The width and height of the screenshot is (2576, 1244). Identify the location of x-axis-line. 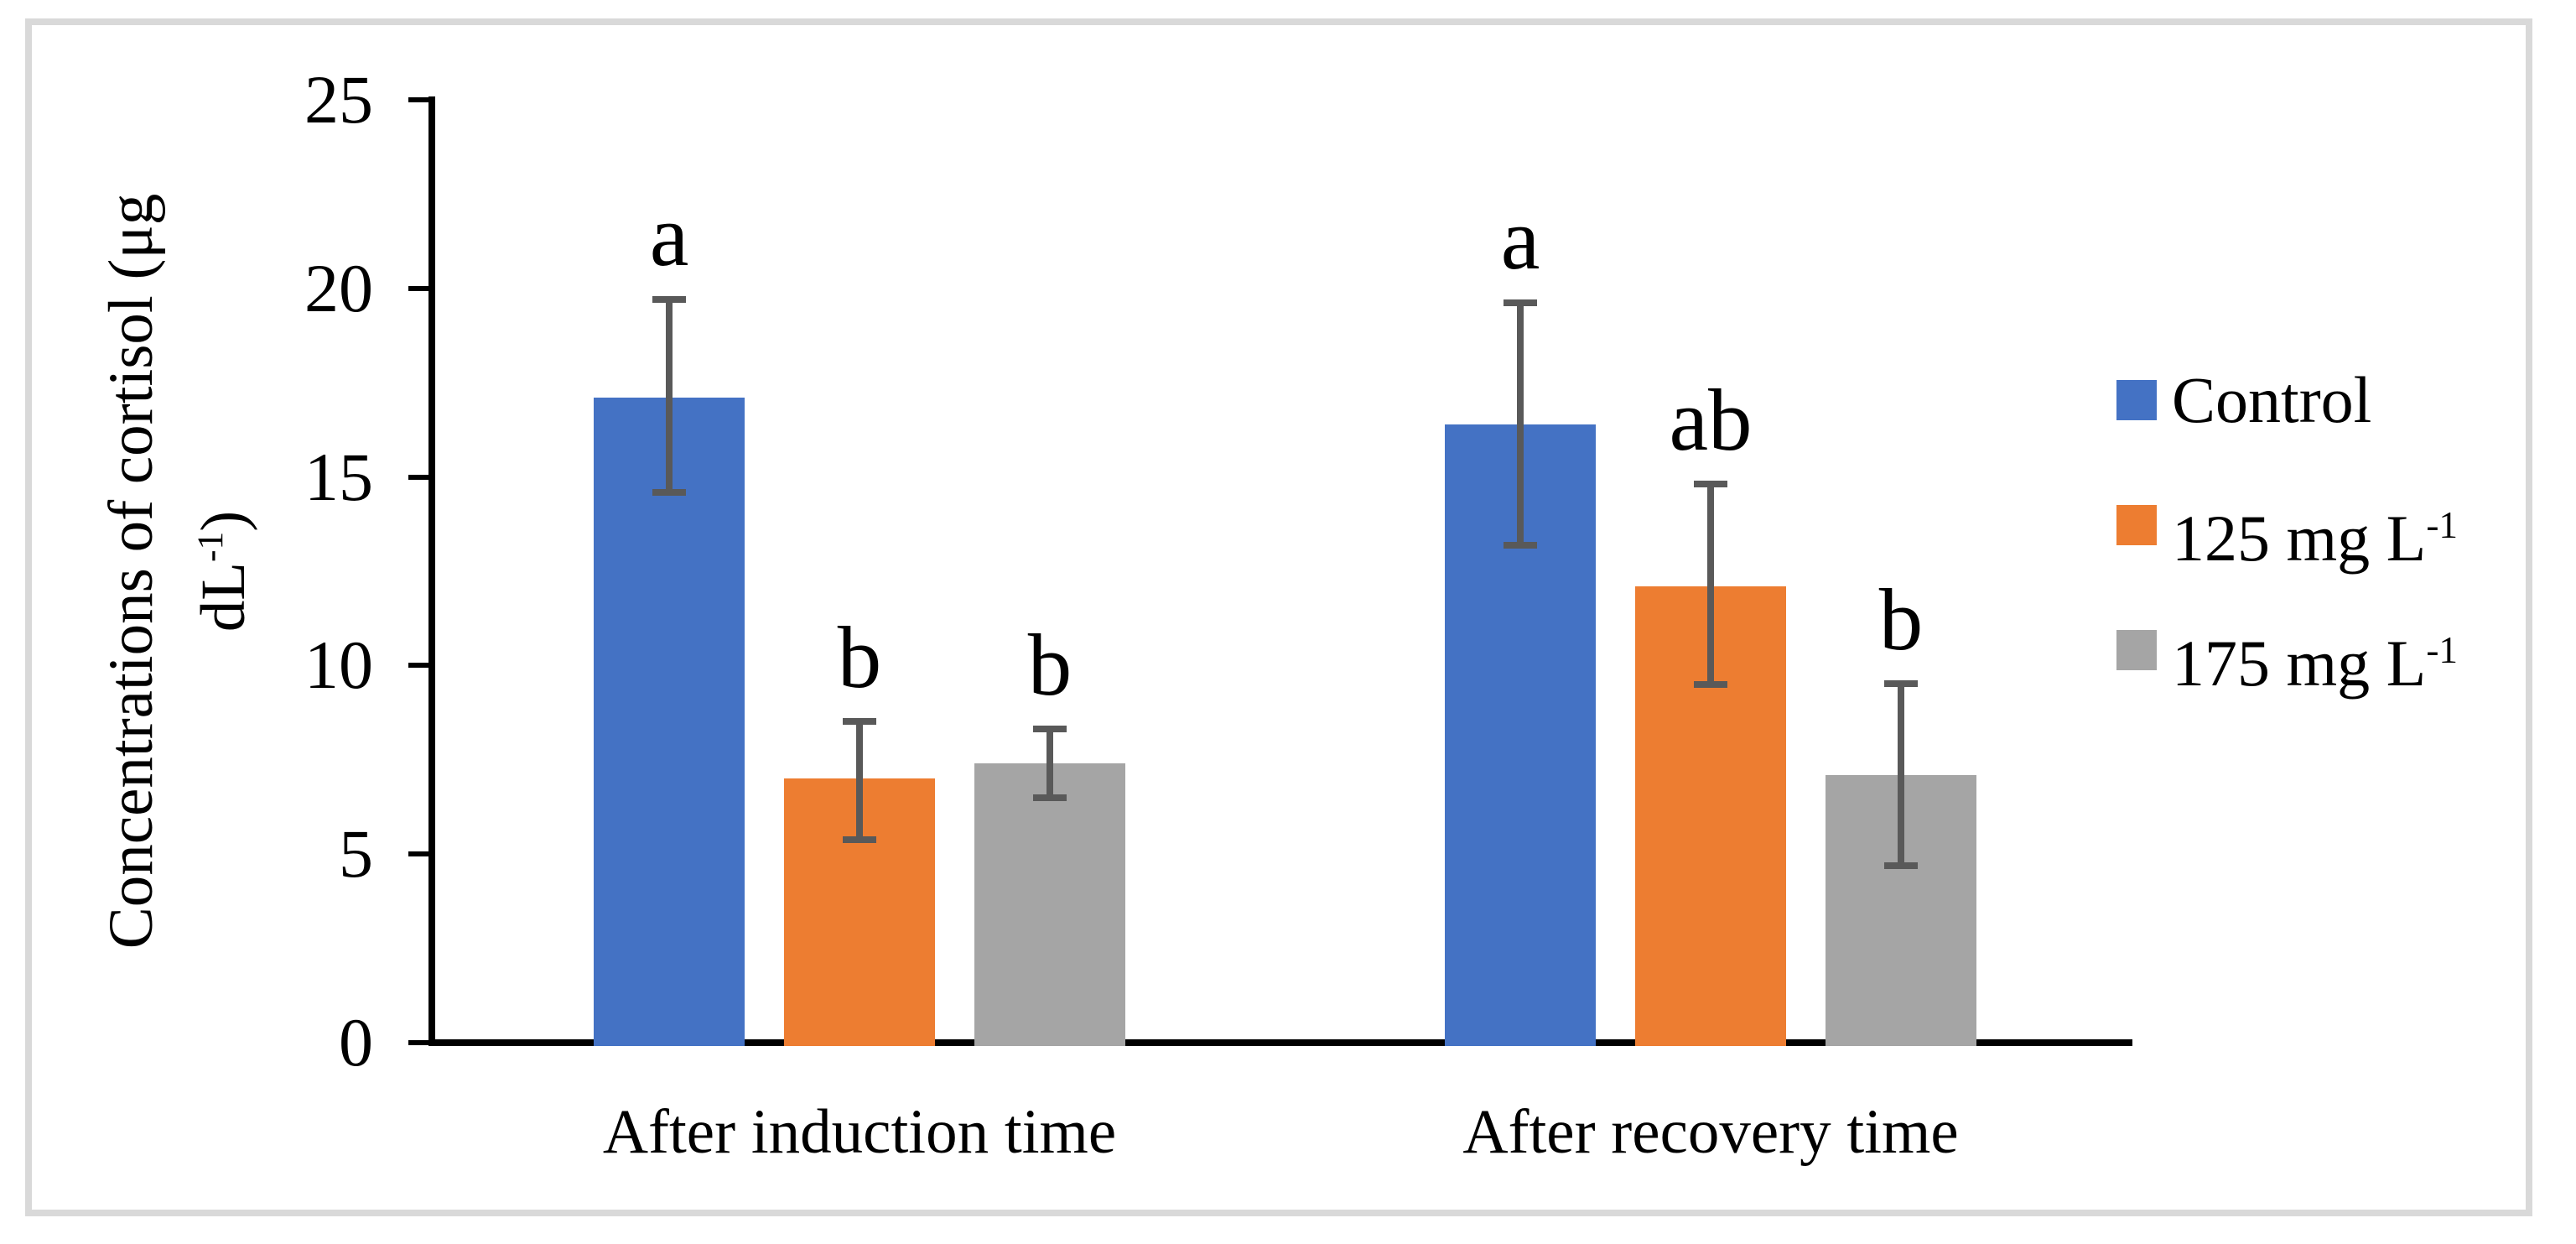
(1280, 1042).